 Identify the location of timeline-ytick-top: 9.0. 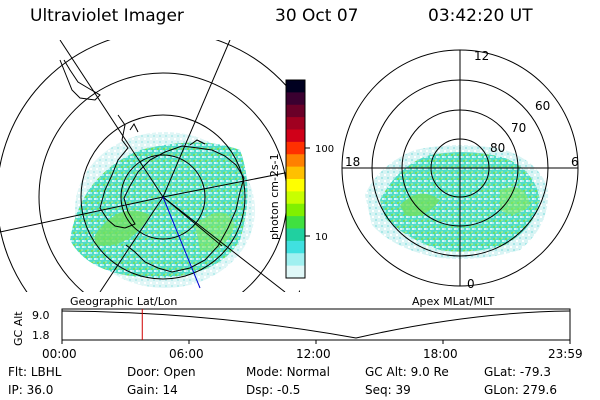
(41, 315).